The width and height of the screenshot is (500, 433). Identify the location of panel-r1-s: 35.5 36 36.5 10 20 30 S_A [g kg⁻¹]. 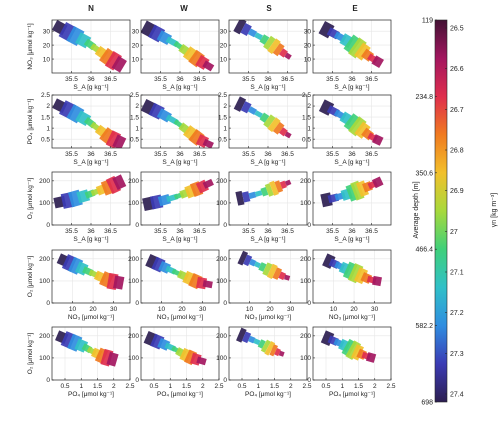
(264, 55).